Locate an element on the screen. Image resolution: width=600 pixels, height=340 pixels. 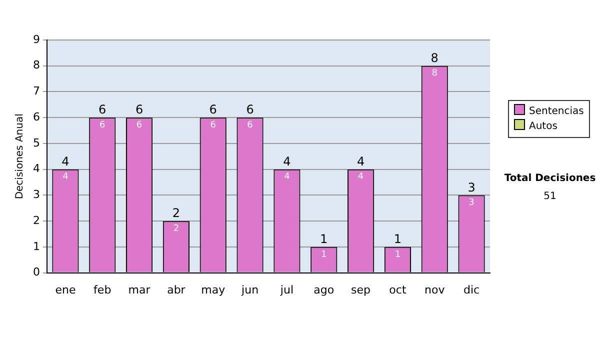
y-tick-label: 3 is located at coordinates (36, 195).